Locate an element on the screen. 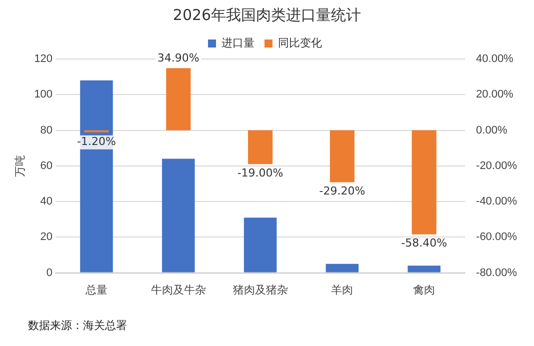 The height and width of the screenshot is (346, 534). data-label: -58.40% is located at coordinates (424, 243).